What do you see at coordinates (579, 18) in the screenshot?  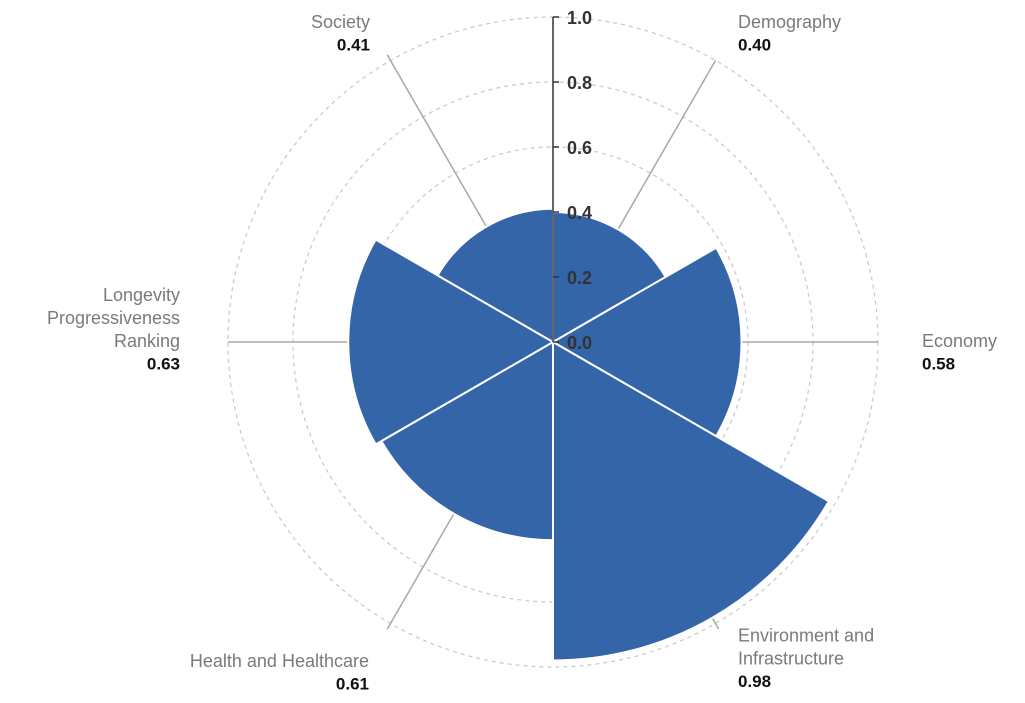 I see `radial-tick-label-5: 1.0` at bounding box center [579, 18].